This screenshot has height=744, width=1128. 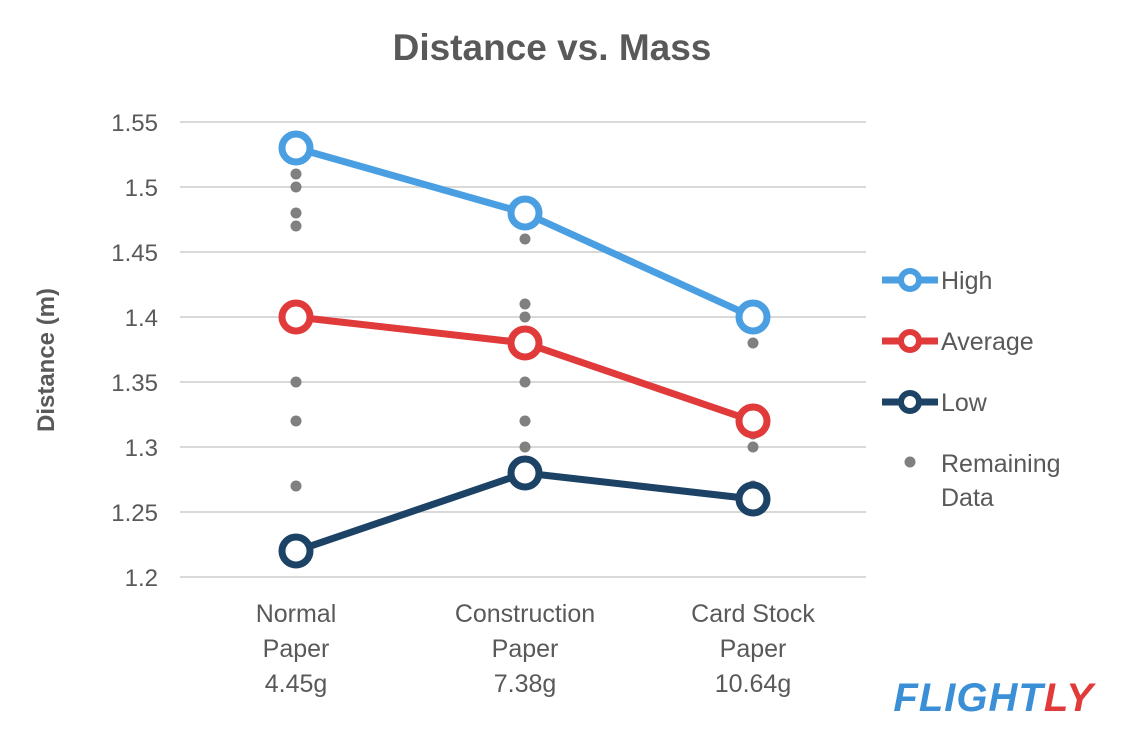 I want to click on y-tick-label: 1.55, so click(x=134, y=123).